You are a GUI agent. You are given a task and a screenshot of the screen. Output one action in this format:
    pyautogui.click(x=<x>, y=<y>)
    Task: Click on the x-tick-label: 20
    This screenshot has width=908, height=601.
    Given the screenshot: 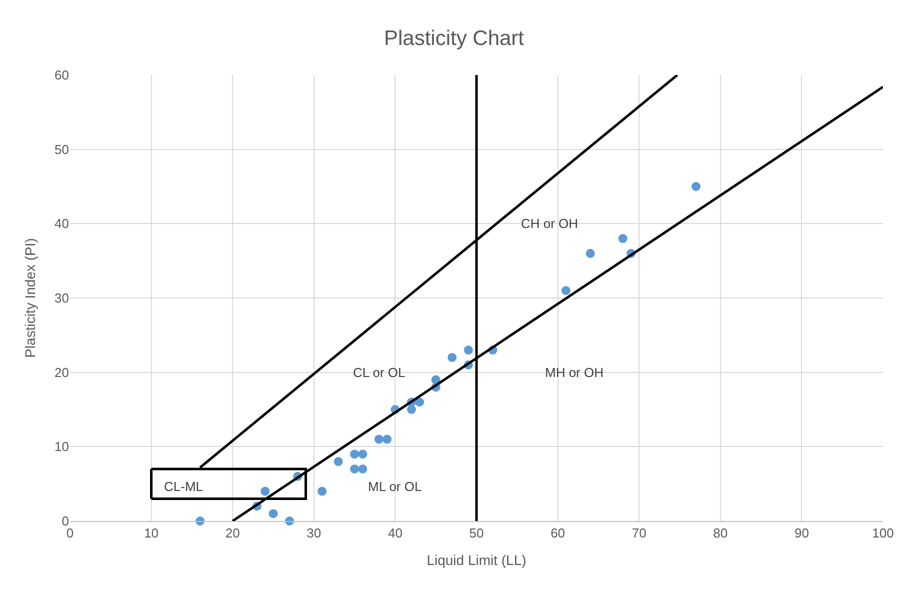 What is the action you would take?
    pyautogui.click(x=232, y=533)
    